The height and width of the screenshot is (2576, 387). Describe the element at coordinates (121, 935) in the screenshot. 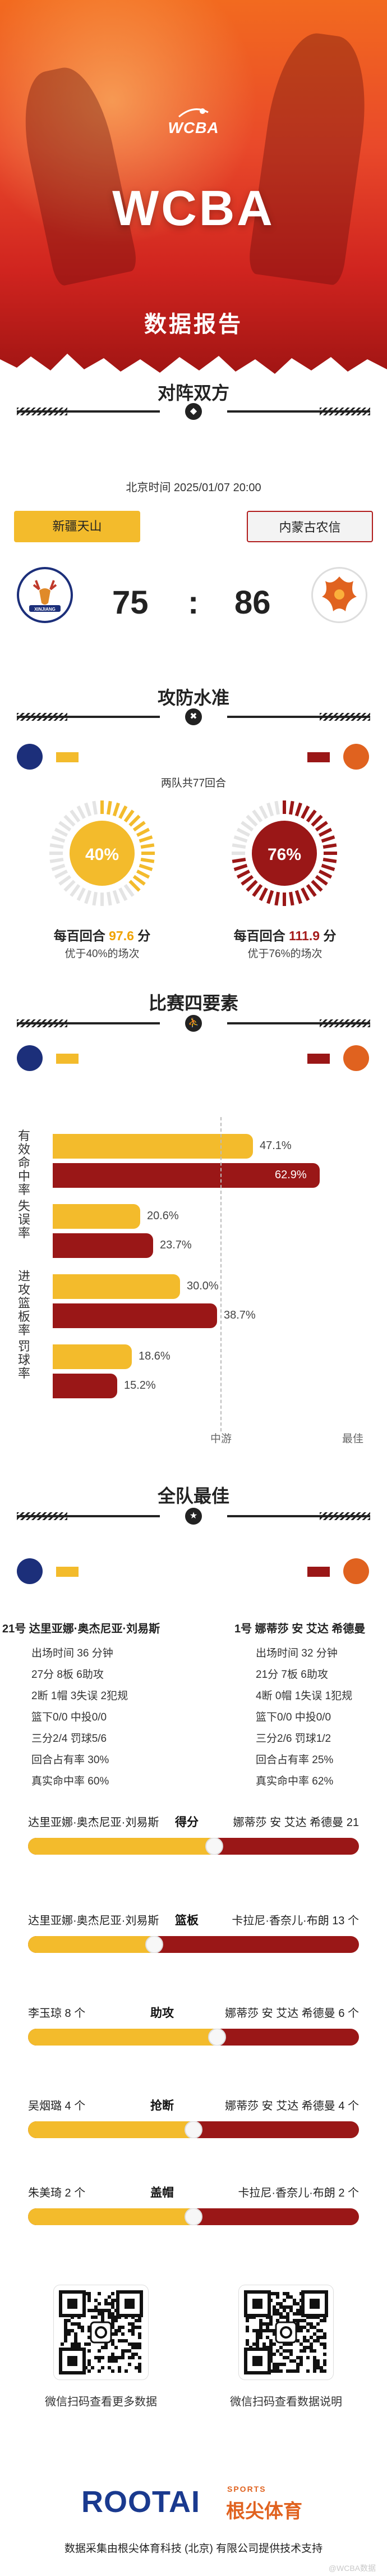

I see `home-rating-value: 97.6` at that location.